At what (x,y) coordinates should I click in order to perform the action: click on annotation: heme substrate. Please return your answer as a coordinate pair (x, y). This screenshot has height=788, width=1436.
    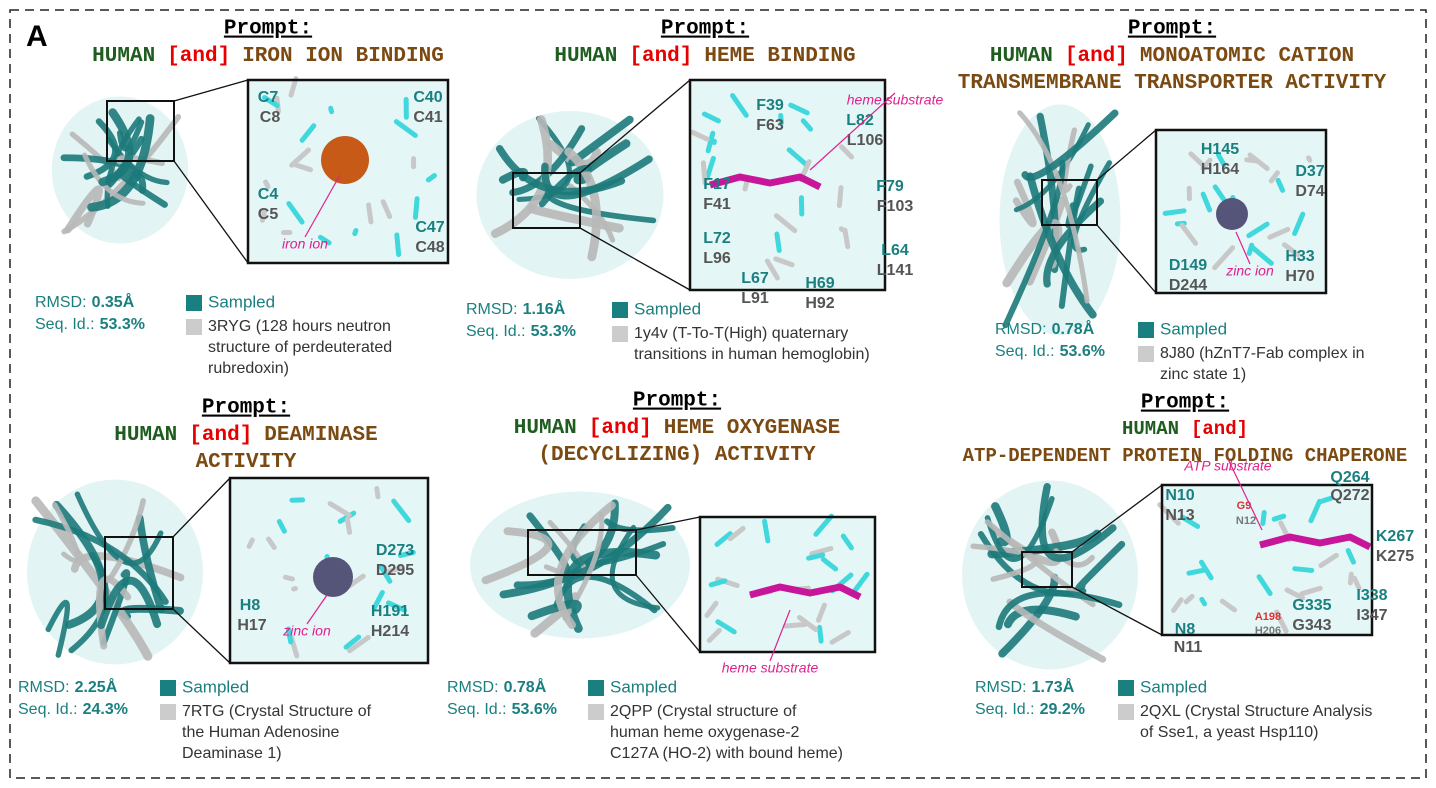
    Looking at the image, I should click on (770, 668).